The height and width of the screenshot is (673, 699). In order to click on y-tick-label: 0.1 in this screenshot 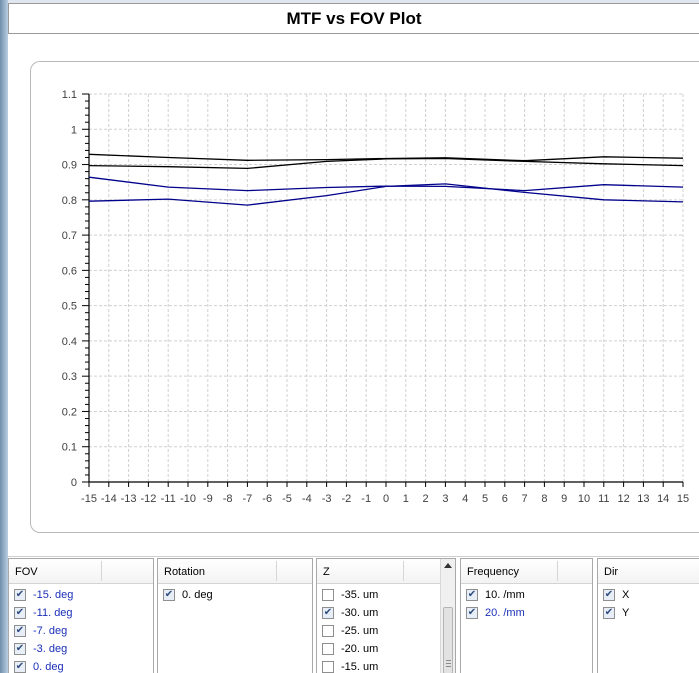, I will do `click(69, 448)`.